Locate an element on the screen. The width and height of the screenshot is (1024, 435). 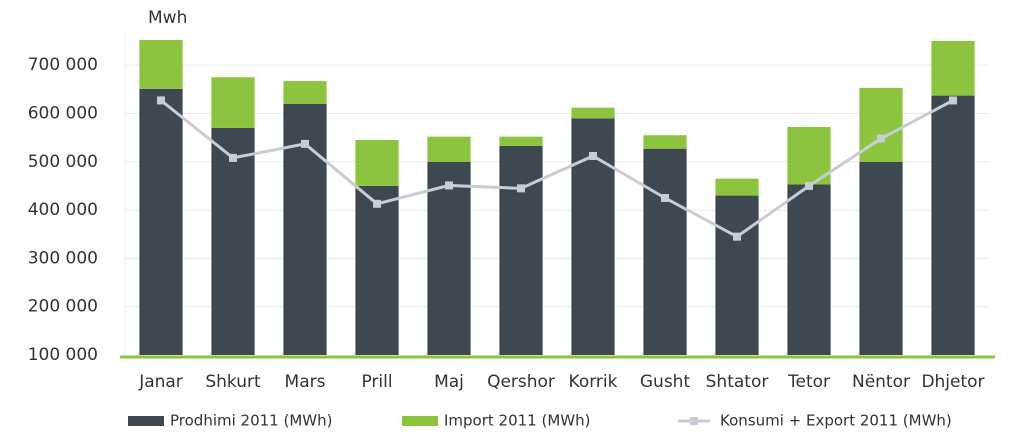
y-tick-label: 700 000 is located at coordinates (63, 65).